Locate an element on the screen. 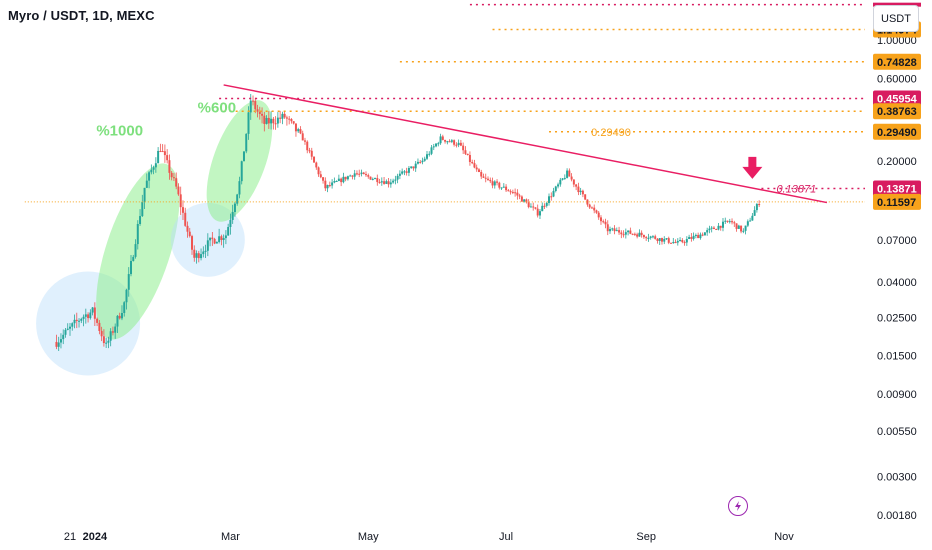  time-axis: 21 2024 Mar May Jul Sep Nov is located at coordinates (429, 537).